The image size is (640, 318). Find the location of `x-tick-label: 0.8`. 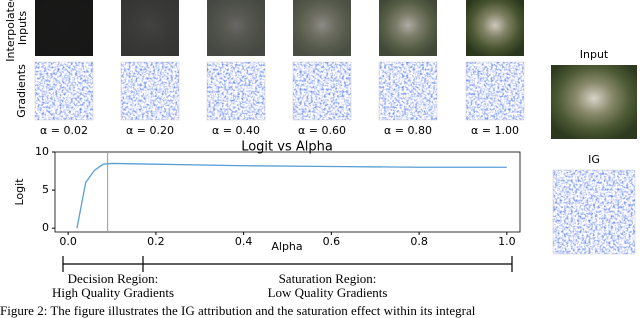

x-tick-label: 0.8 is located at coordinates (419, 241).